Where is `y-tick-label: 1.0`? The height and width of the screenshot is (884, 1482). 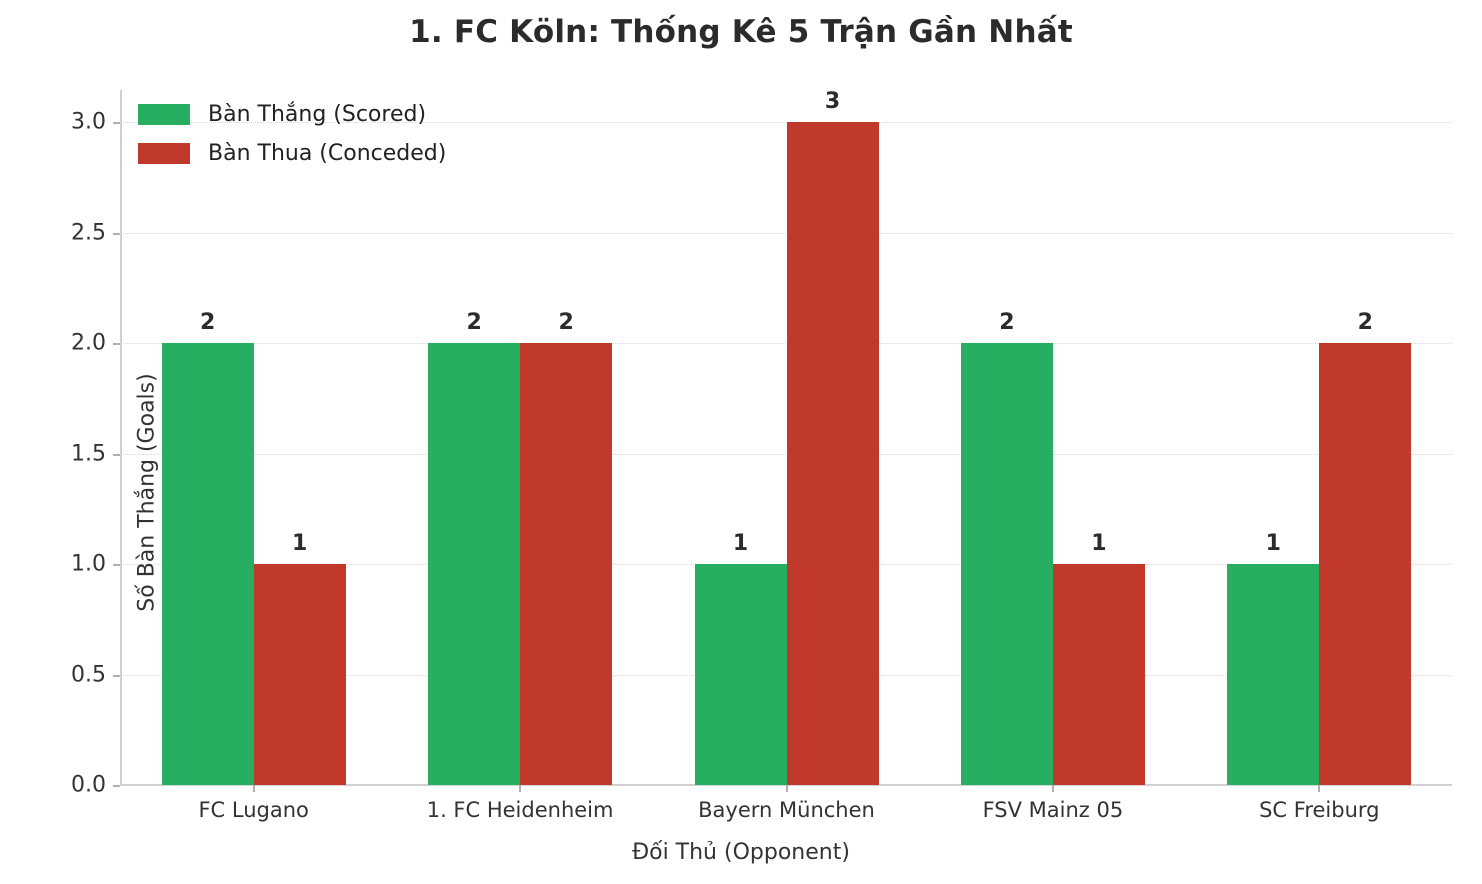
y-tick-label: 1.0 is located at coordinates (88, 564).